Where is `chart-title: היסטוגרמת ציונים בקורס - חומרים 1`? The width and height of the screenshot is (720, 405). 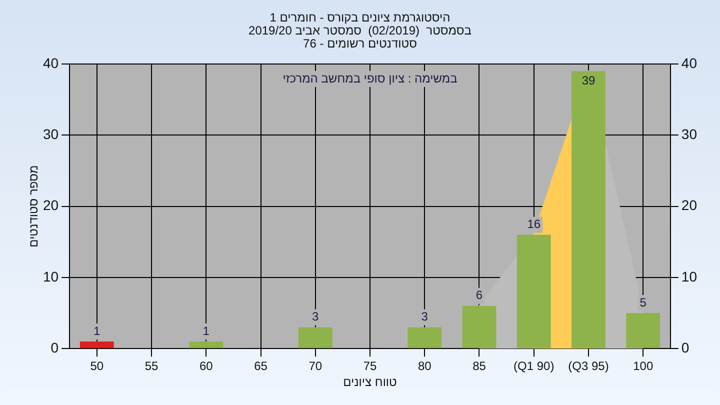 chart-title: היסטוגרמת ציונים בקורס - חומרים 1 is located at coordinates (360, 17).